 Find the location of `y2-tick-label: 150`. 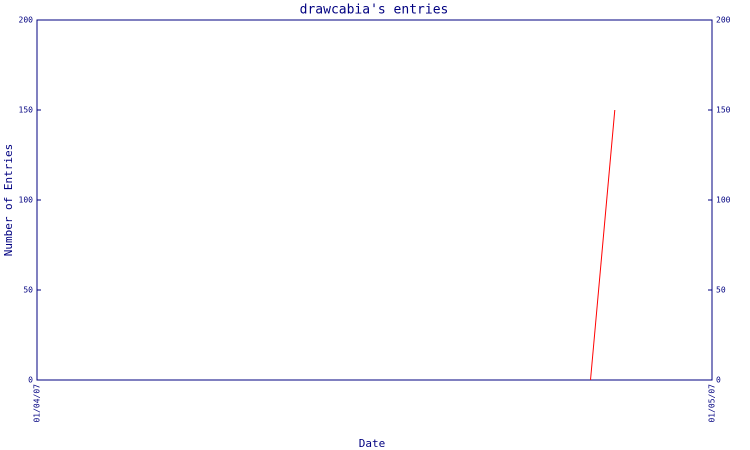

y2-tick-label: 150 is located at coordinates (723, 110).